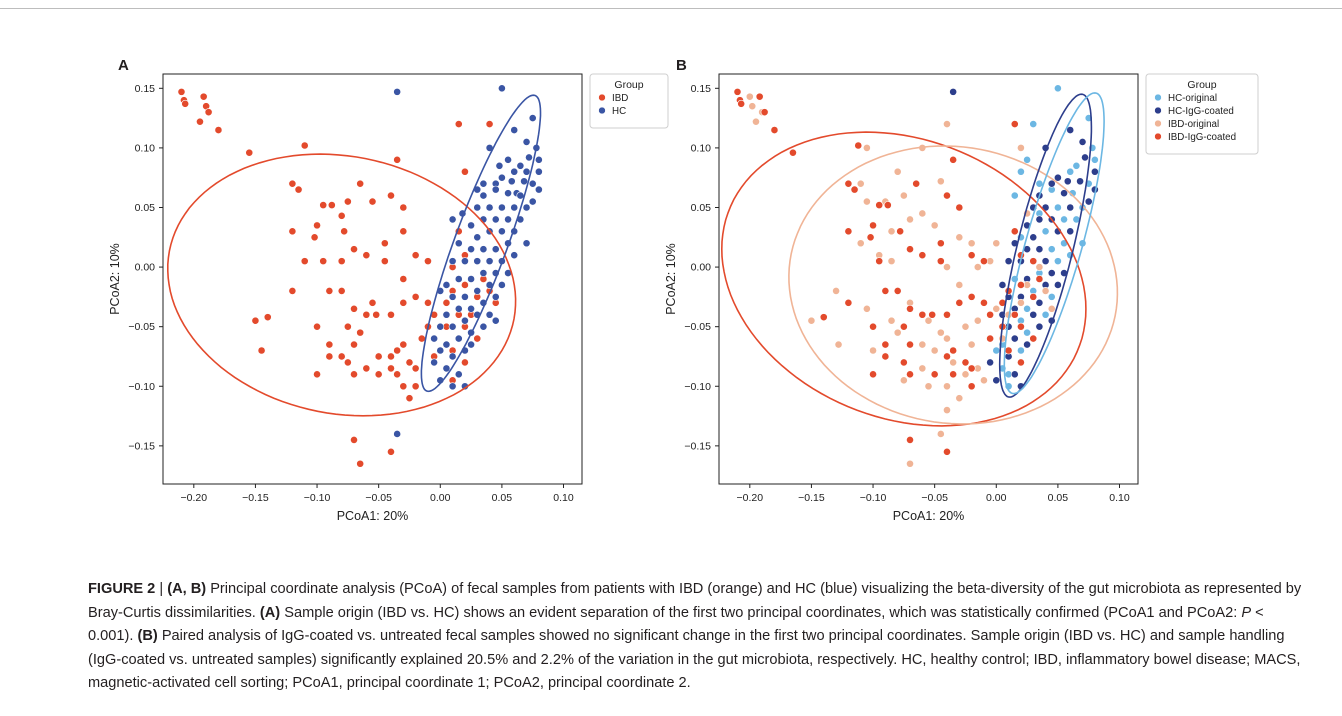 The width and height of the screenshot is (1342, 716). What do you see at coordinates (141, 327) in the screenshot?
I see `y-tick-label: −0.05` at bounding box center [141, 327].